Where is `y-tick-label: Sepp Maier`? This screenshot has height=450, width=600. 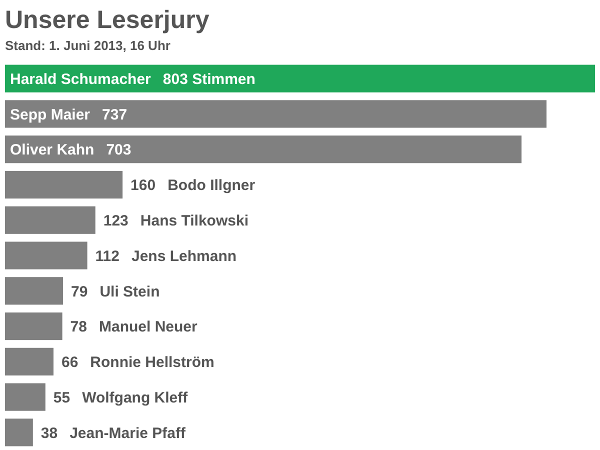 y-tick-label: Sepp Maier is located at coordinates (50, 115).